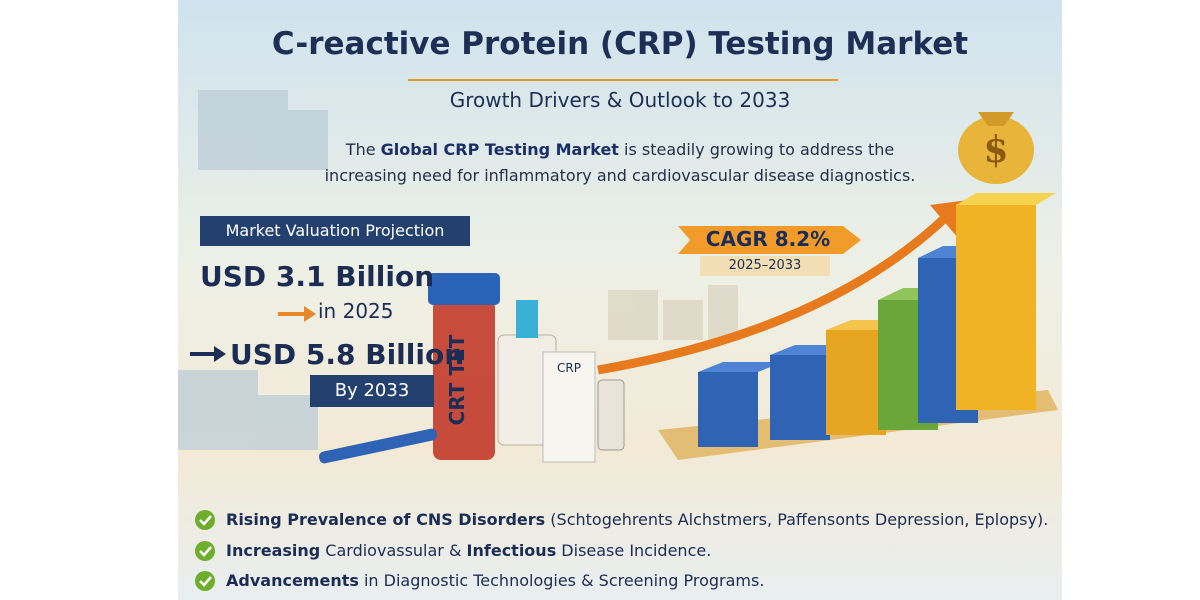 The width and height of the screenshot is (1200, 600). Describe the element at coordinates (356, 311) in the screenshot. I see `start-year: in 2025` at that location.